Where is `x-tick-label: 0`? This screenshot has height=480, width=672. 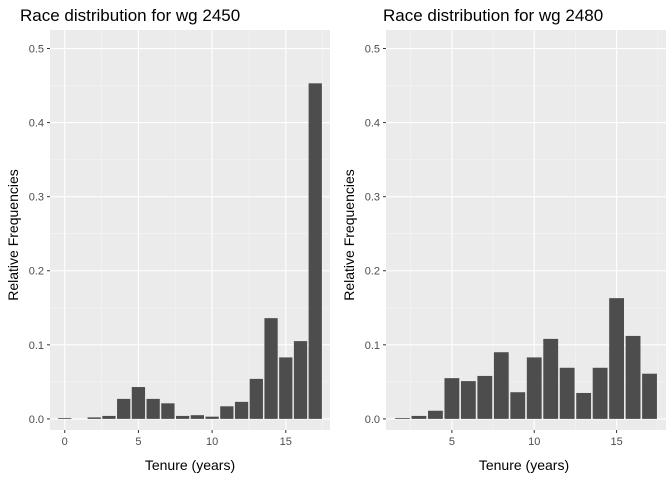
x-tick-label: 0 is located at coordinates (65, 442).